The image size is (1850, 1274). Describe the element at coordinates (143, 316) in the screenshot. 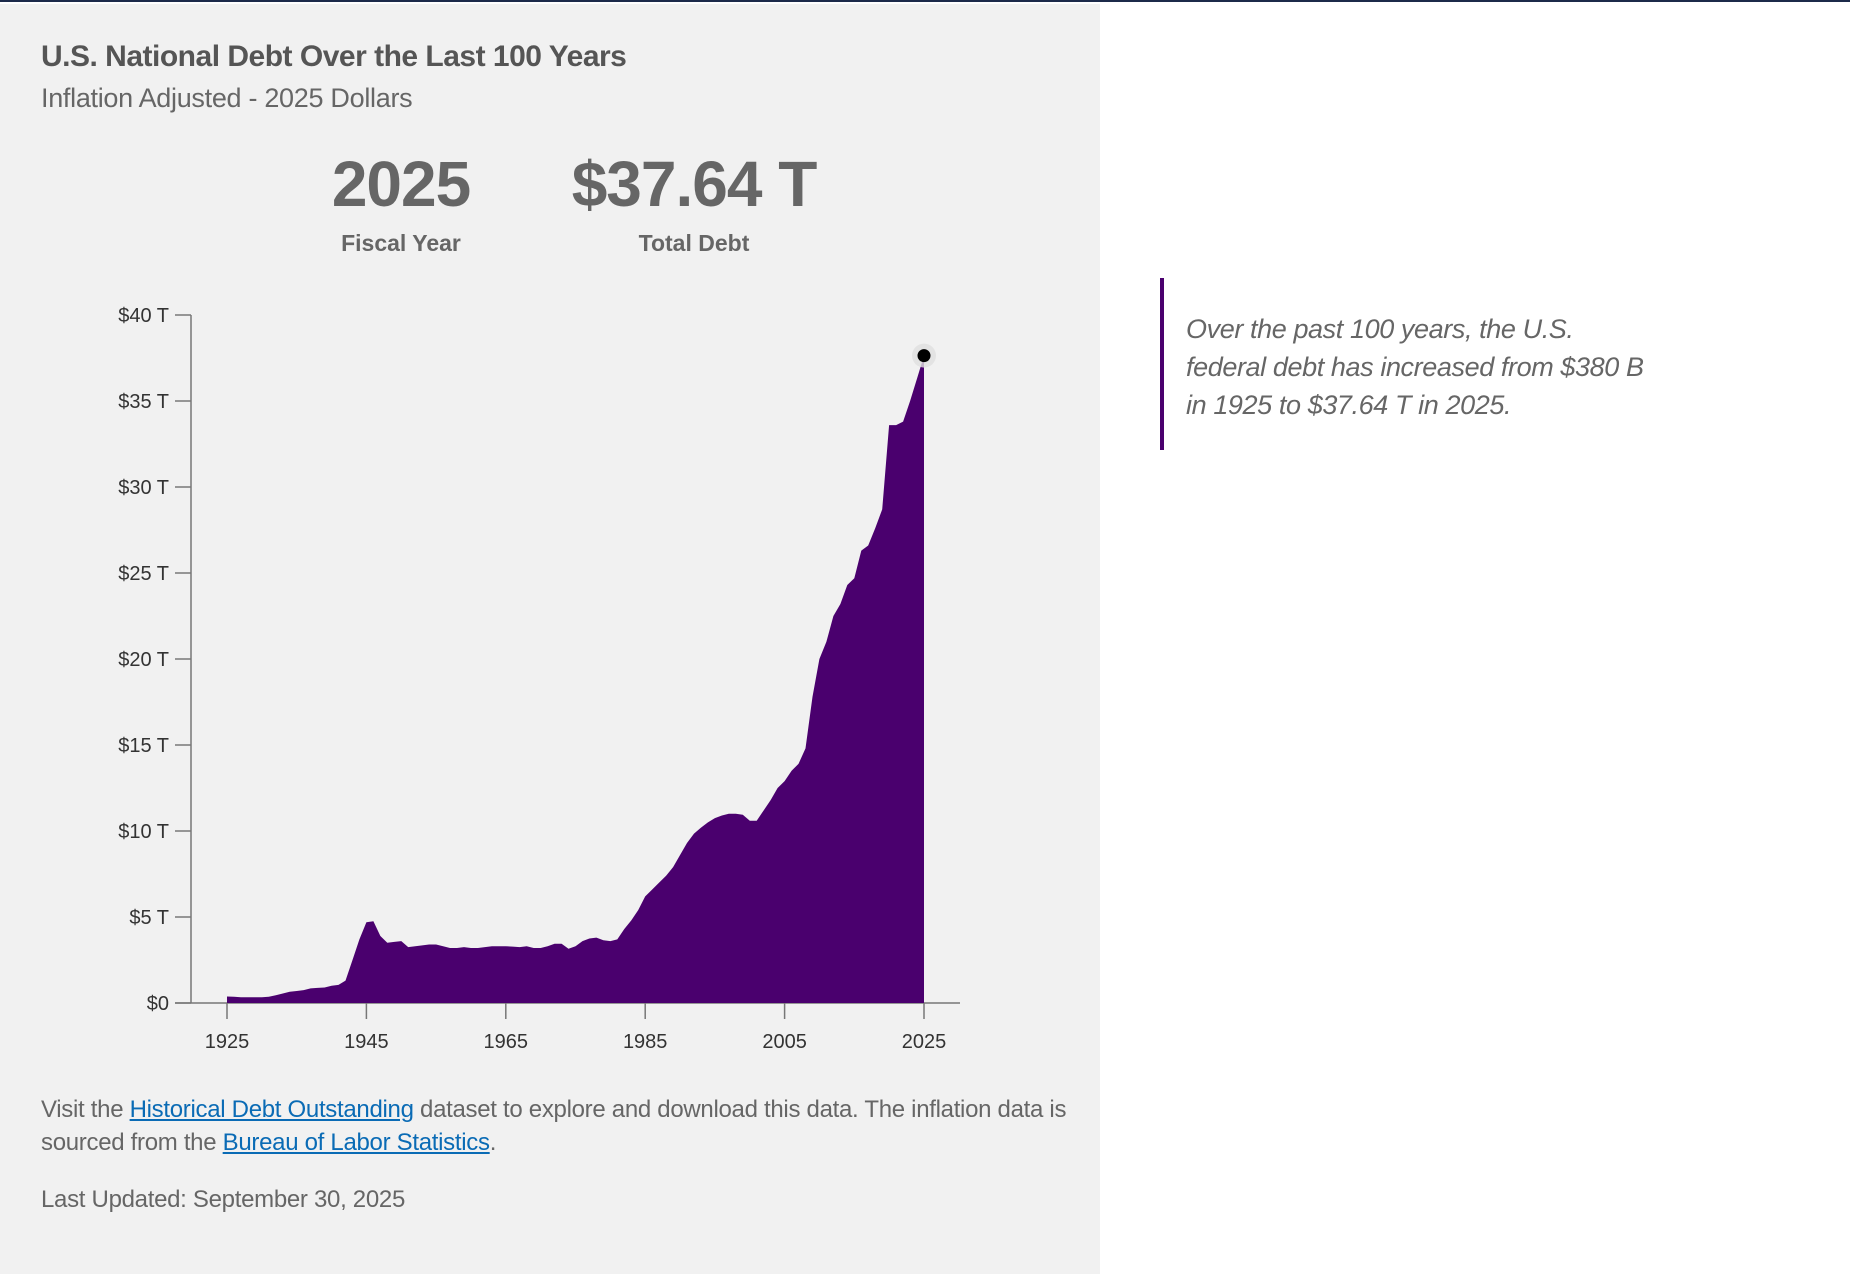

I see `y-tick-label: $40 T` at that location.